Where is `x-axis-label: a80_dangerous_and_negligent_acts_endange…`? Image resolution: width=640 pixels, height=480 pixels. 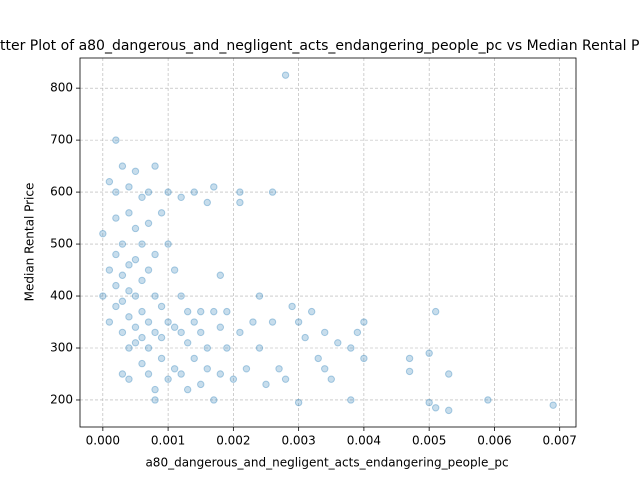 x-axis-label: a80_dangerous_and_negligent_acts_endange… is located at coordinates (326, 463).